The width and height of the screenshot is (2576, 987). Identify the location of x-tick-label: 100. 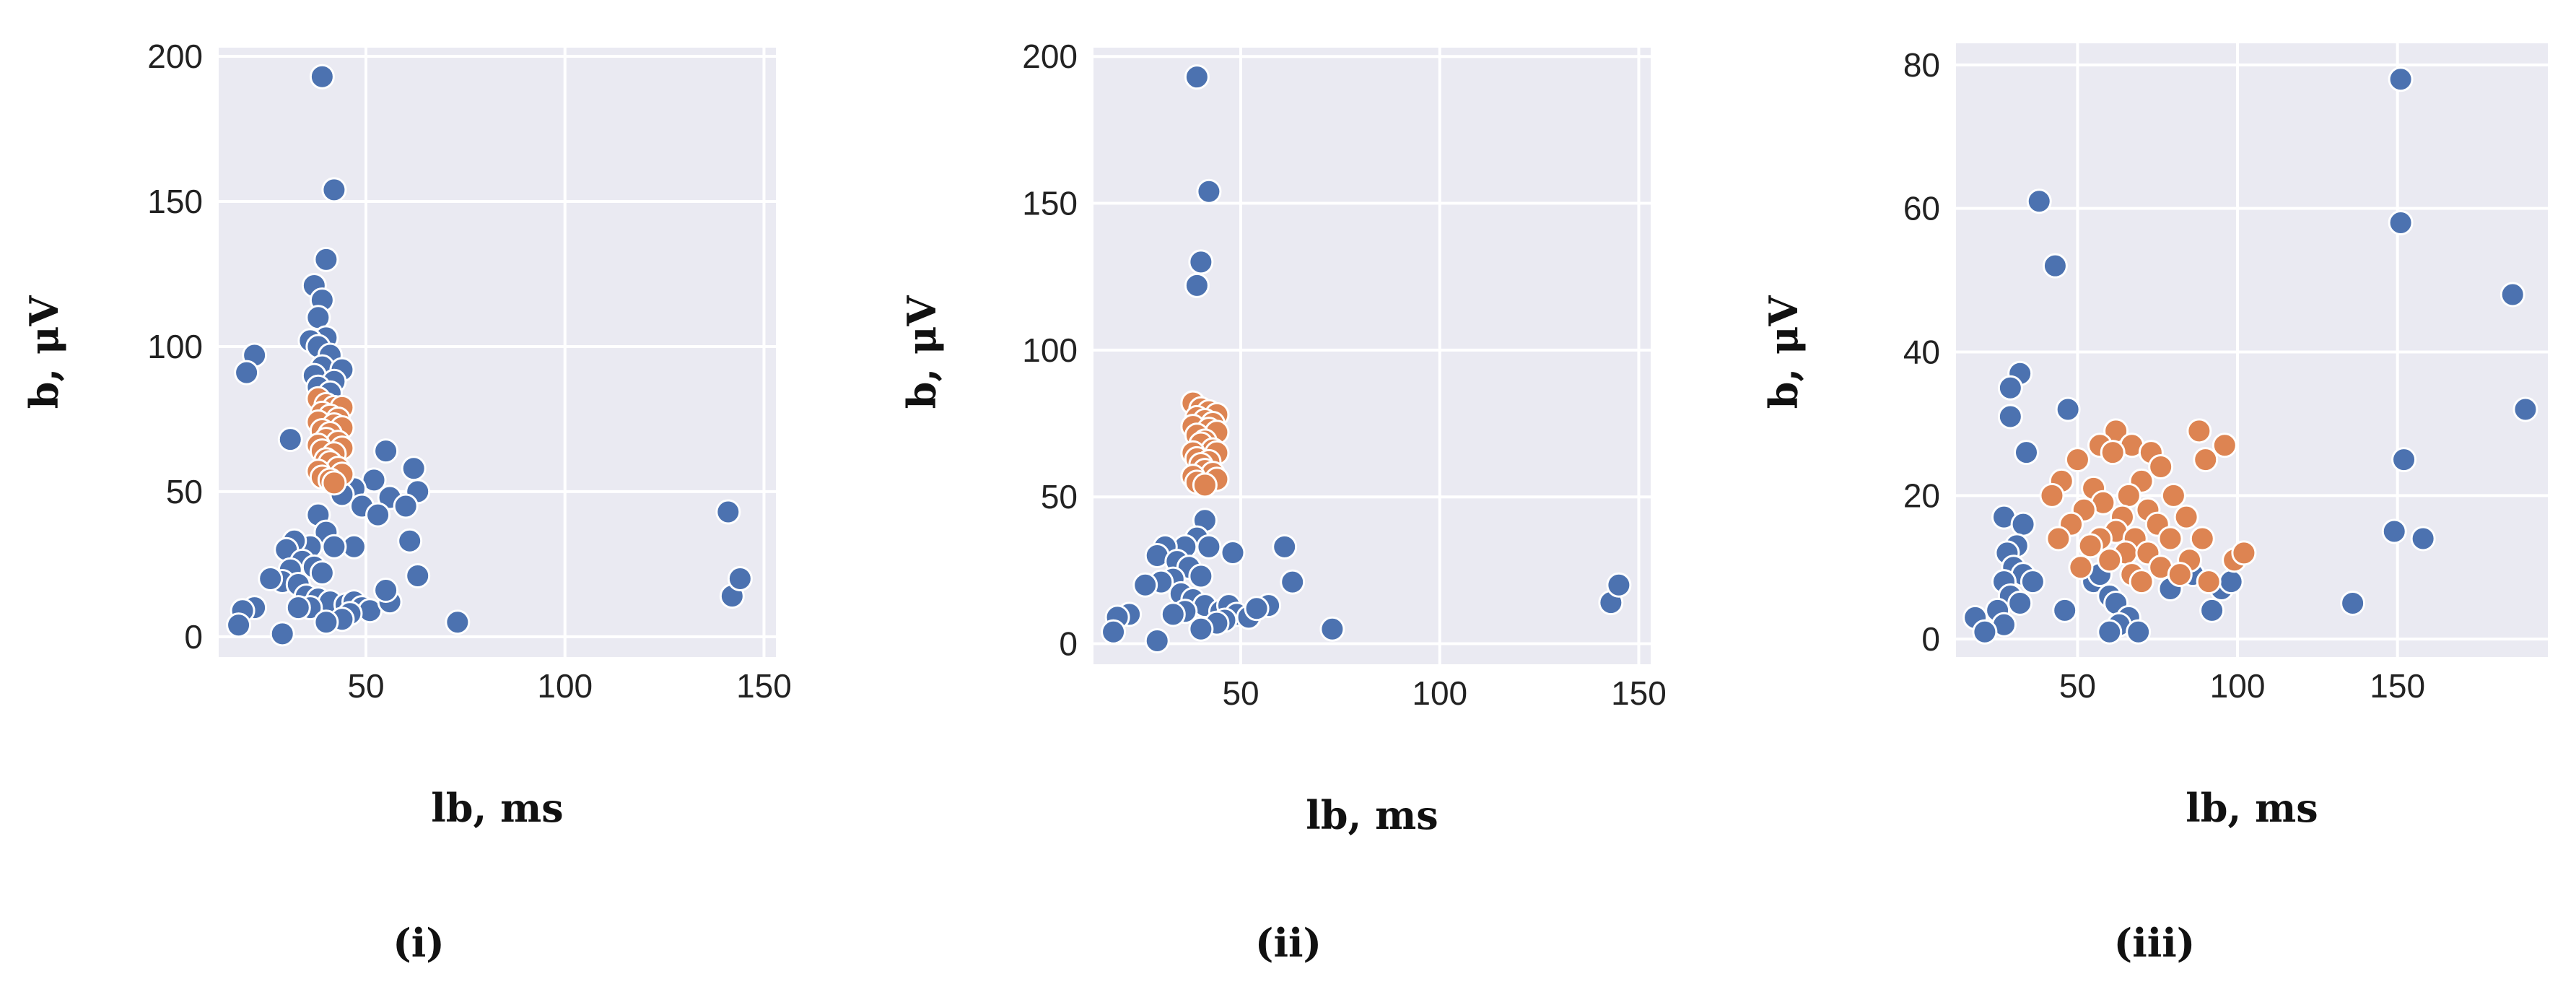
(1439, 693).